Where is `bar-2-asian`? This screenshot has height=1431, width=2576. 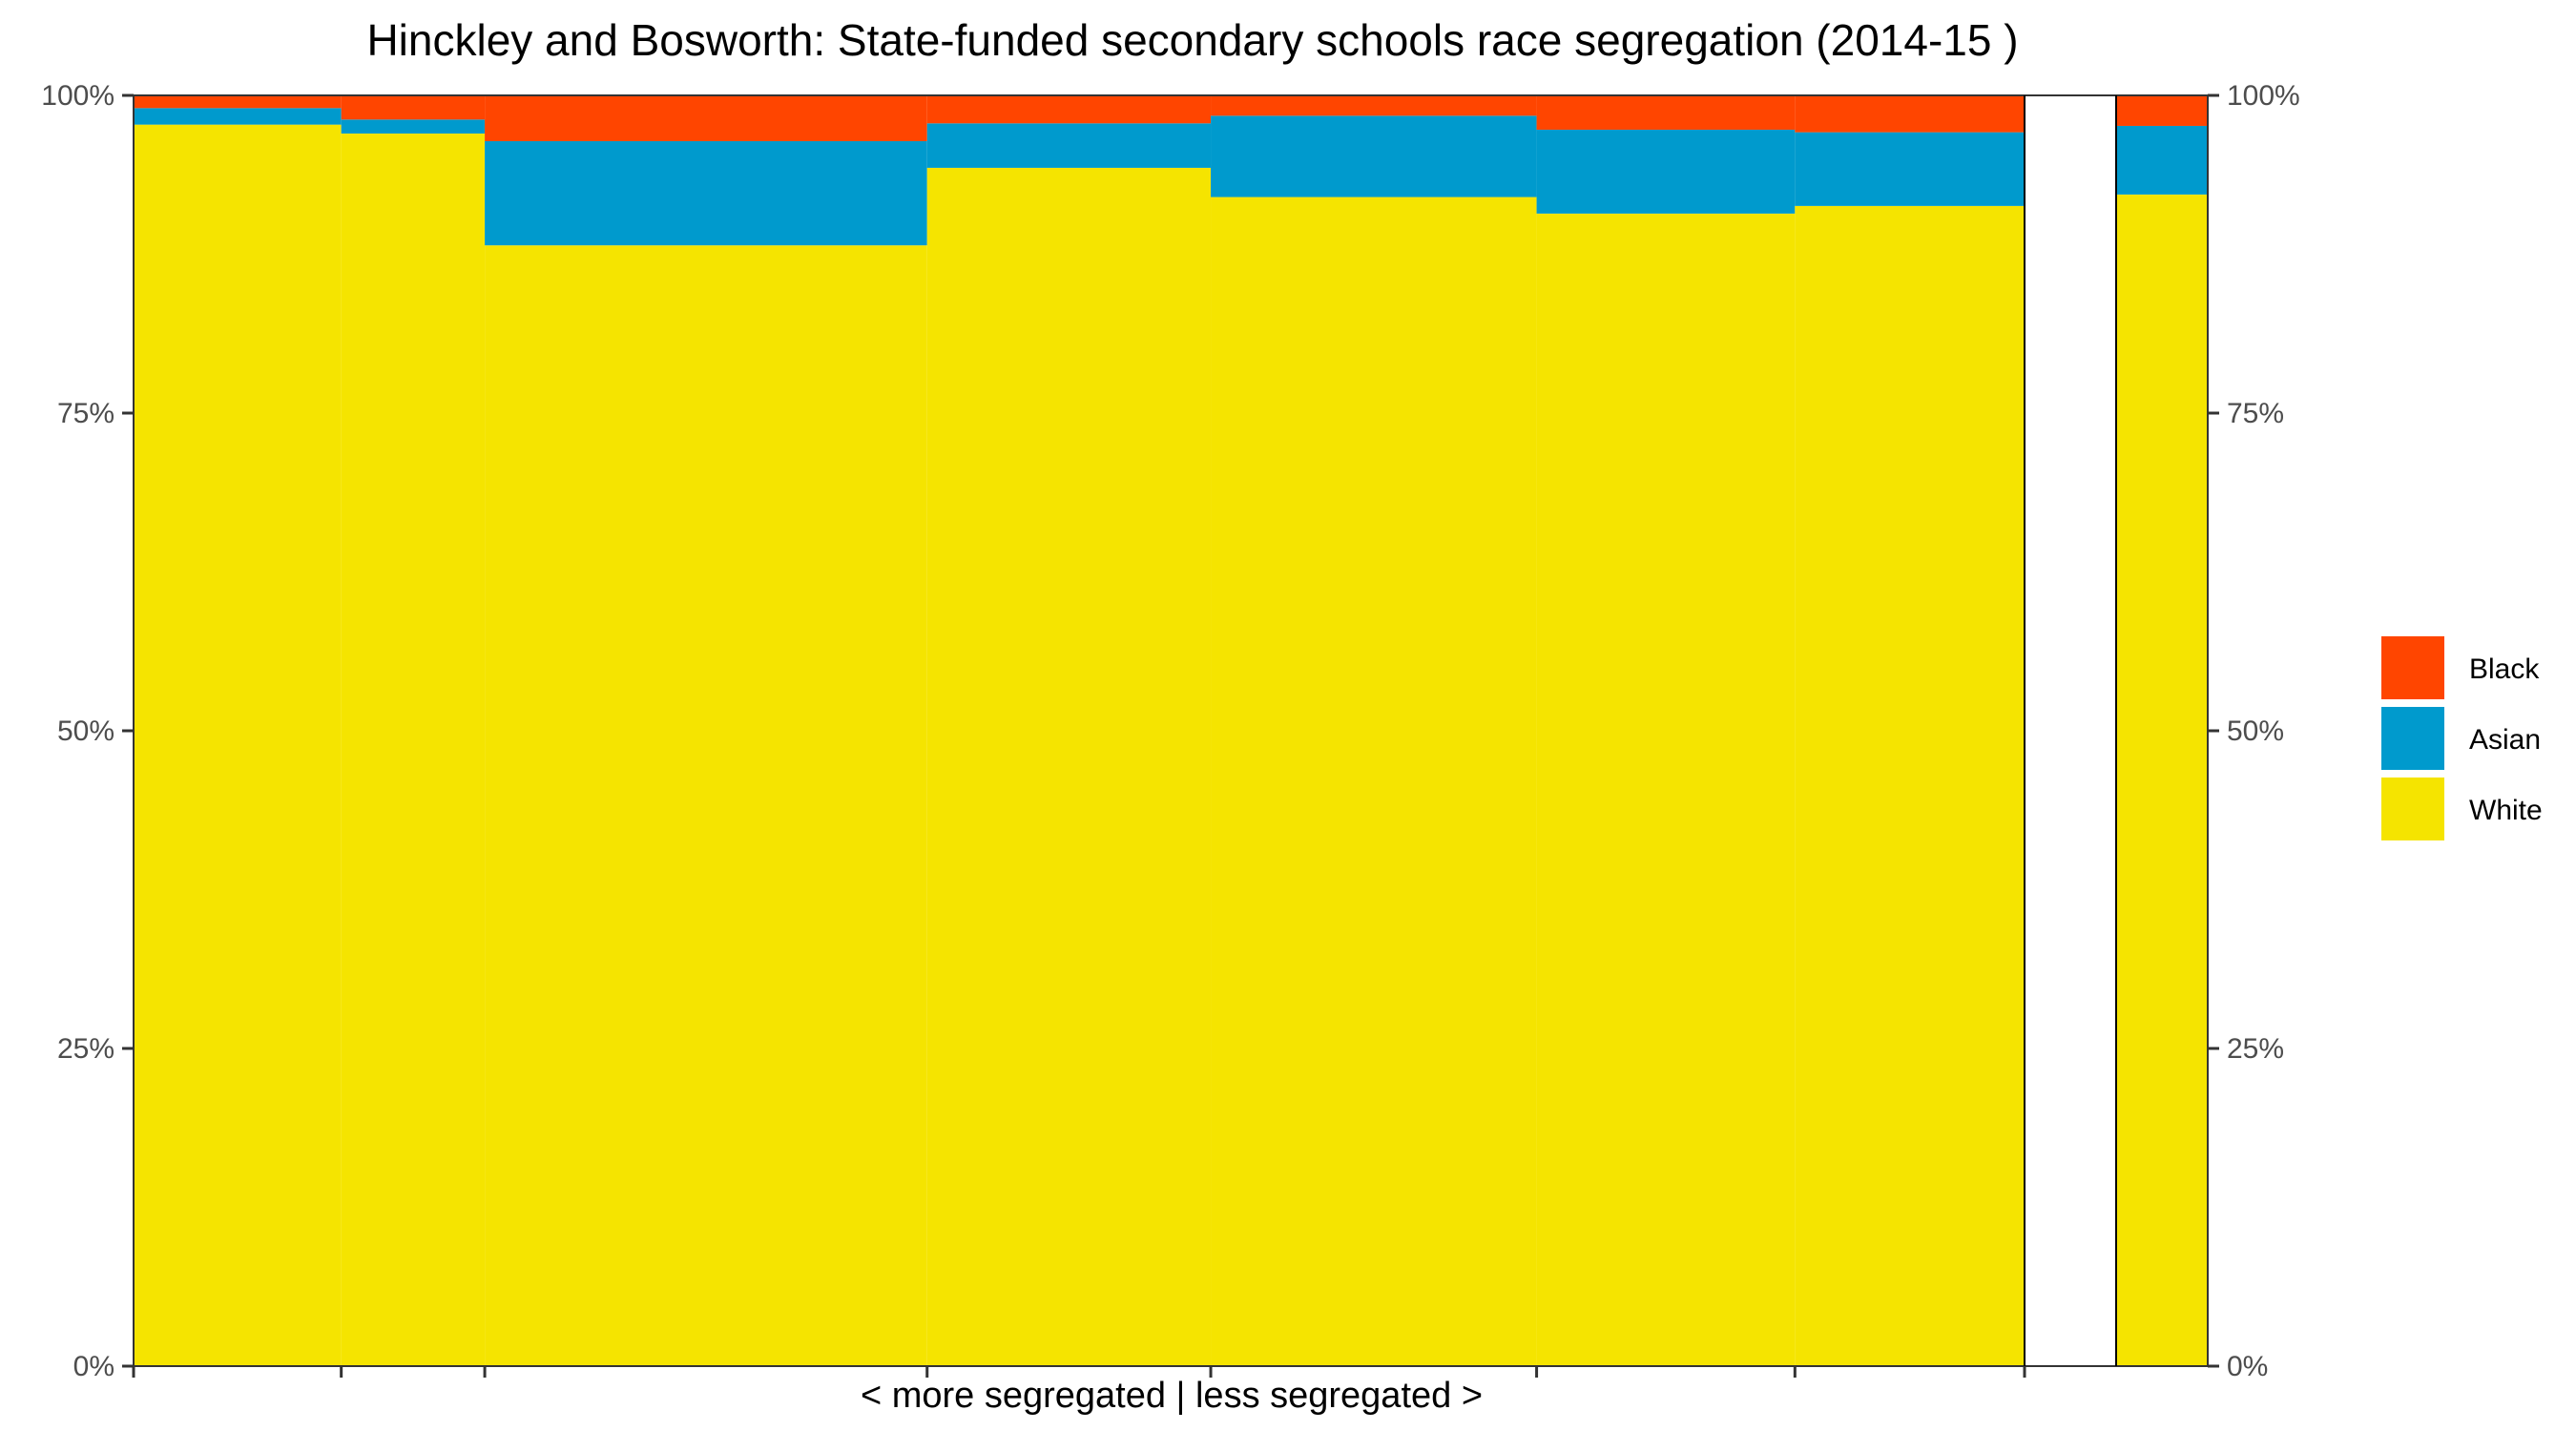 bar-2-asian is located at coordinates (413, 127).